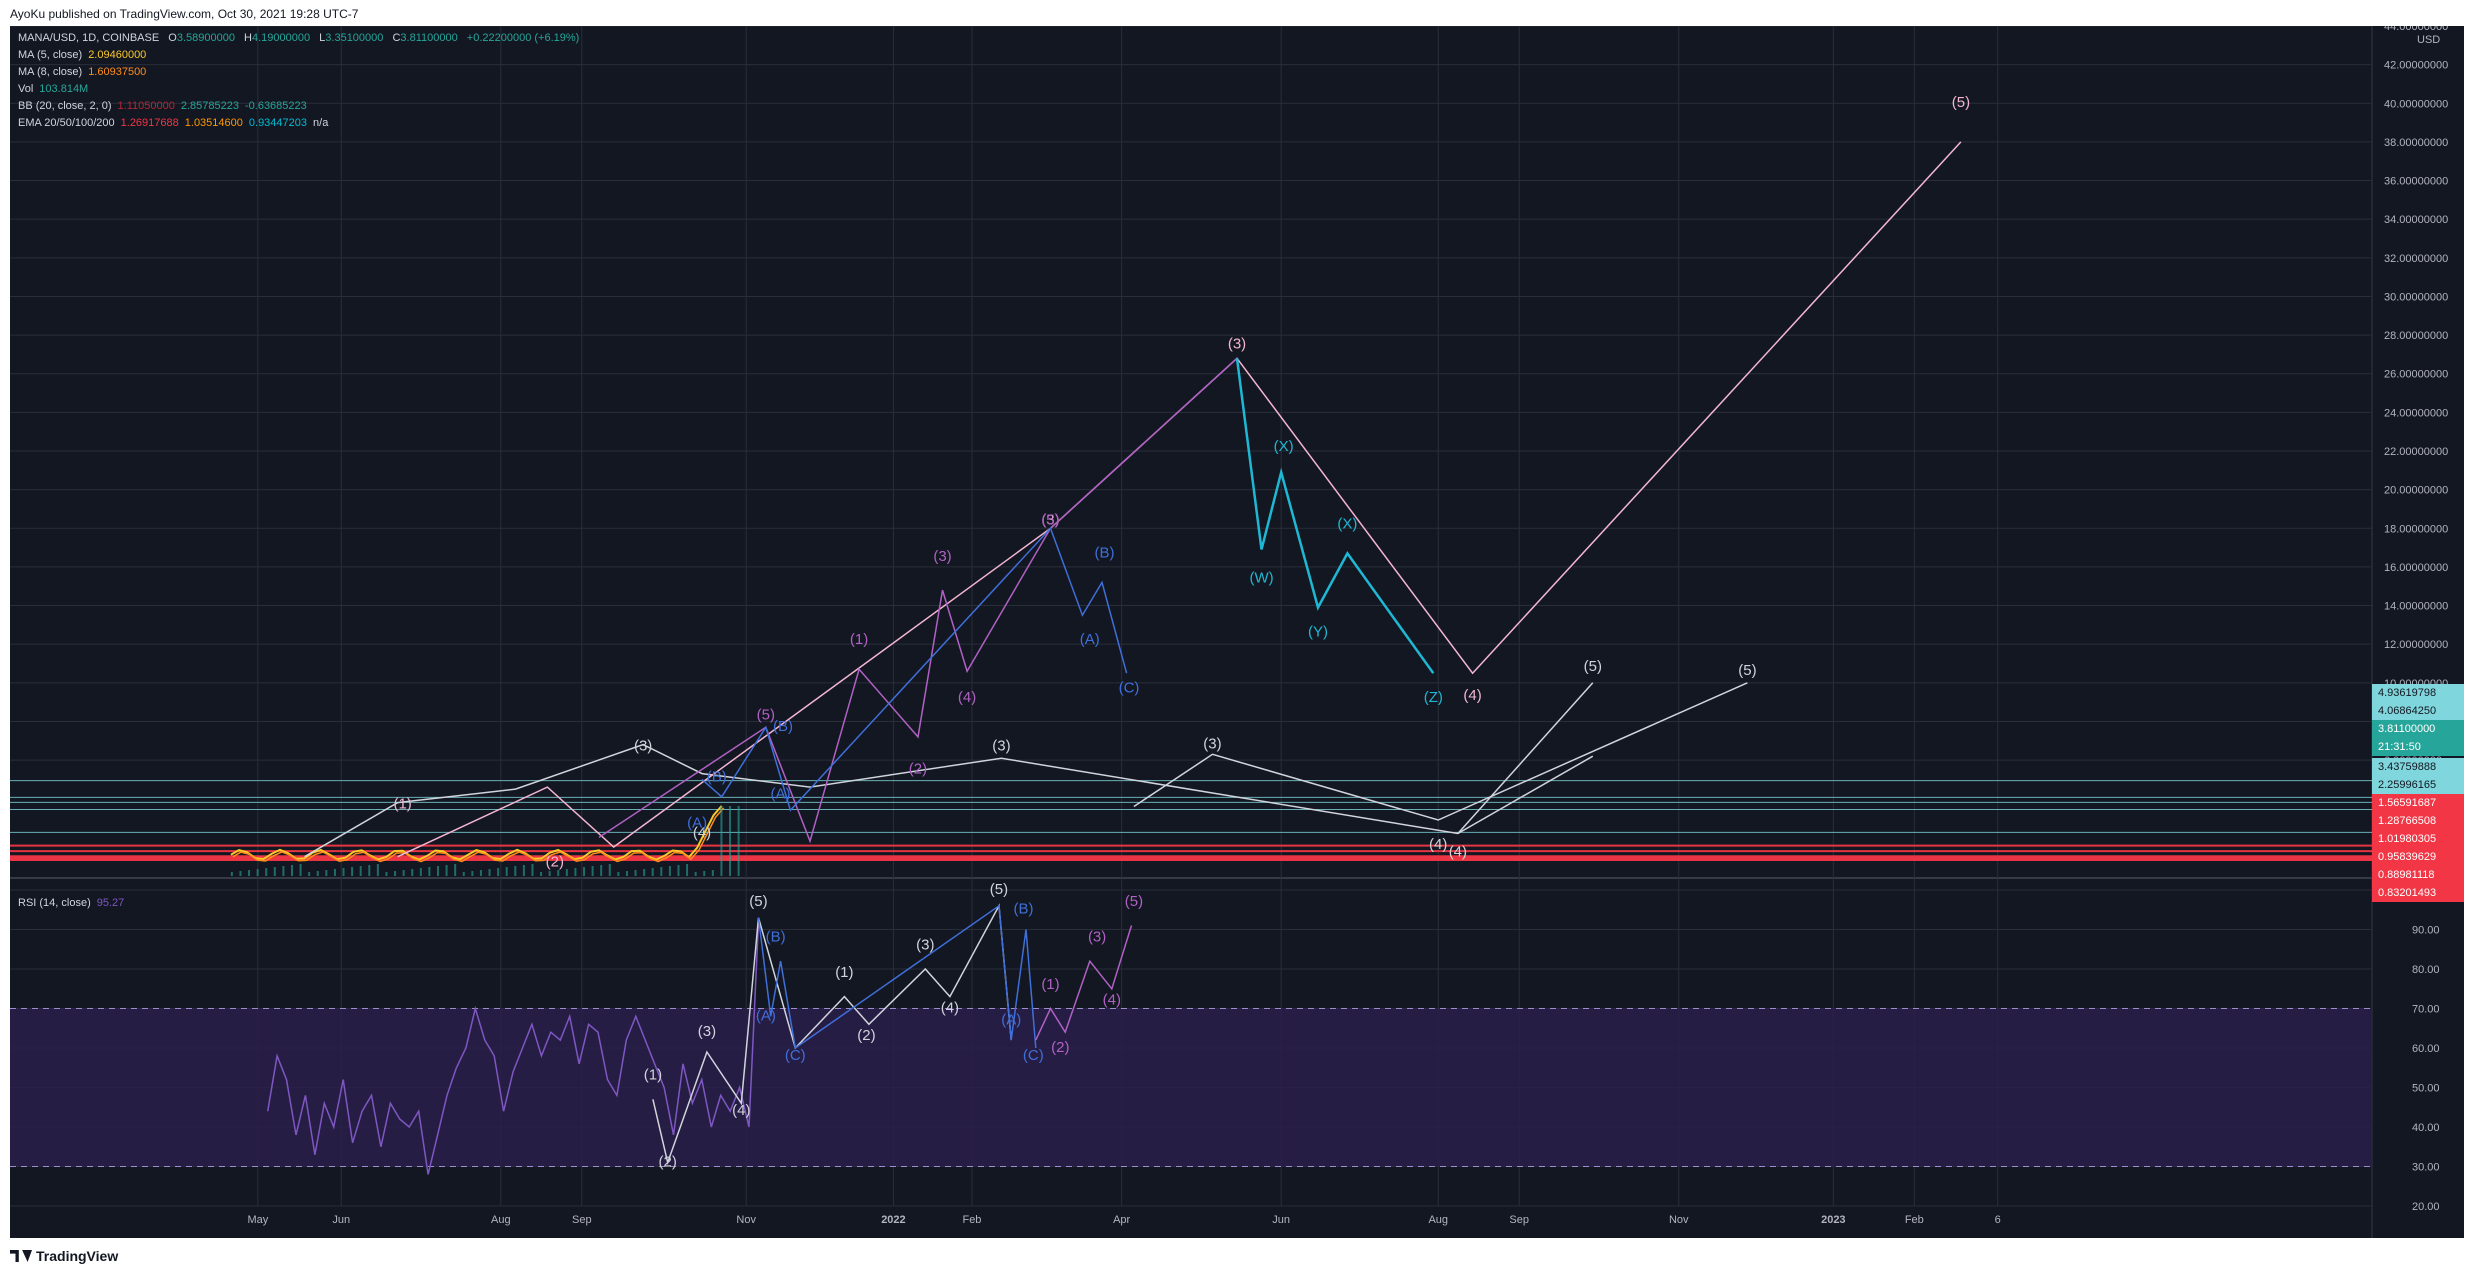 This screenshot has height=1274, width=2474. I want to click on white-count-line, so click(949, 800).